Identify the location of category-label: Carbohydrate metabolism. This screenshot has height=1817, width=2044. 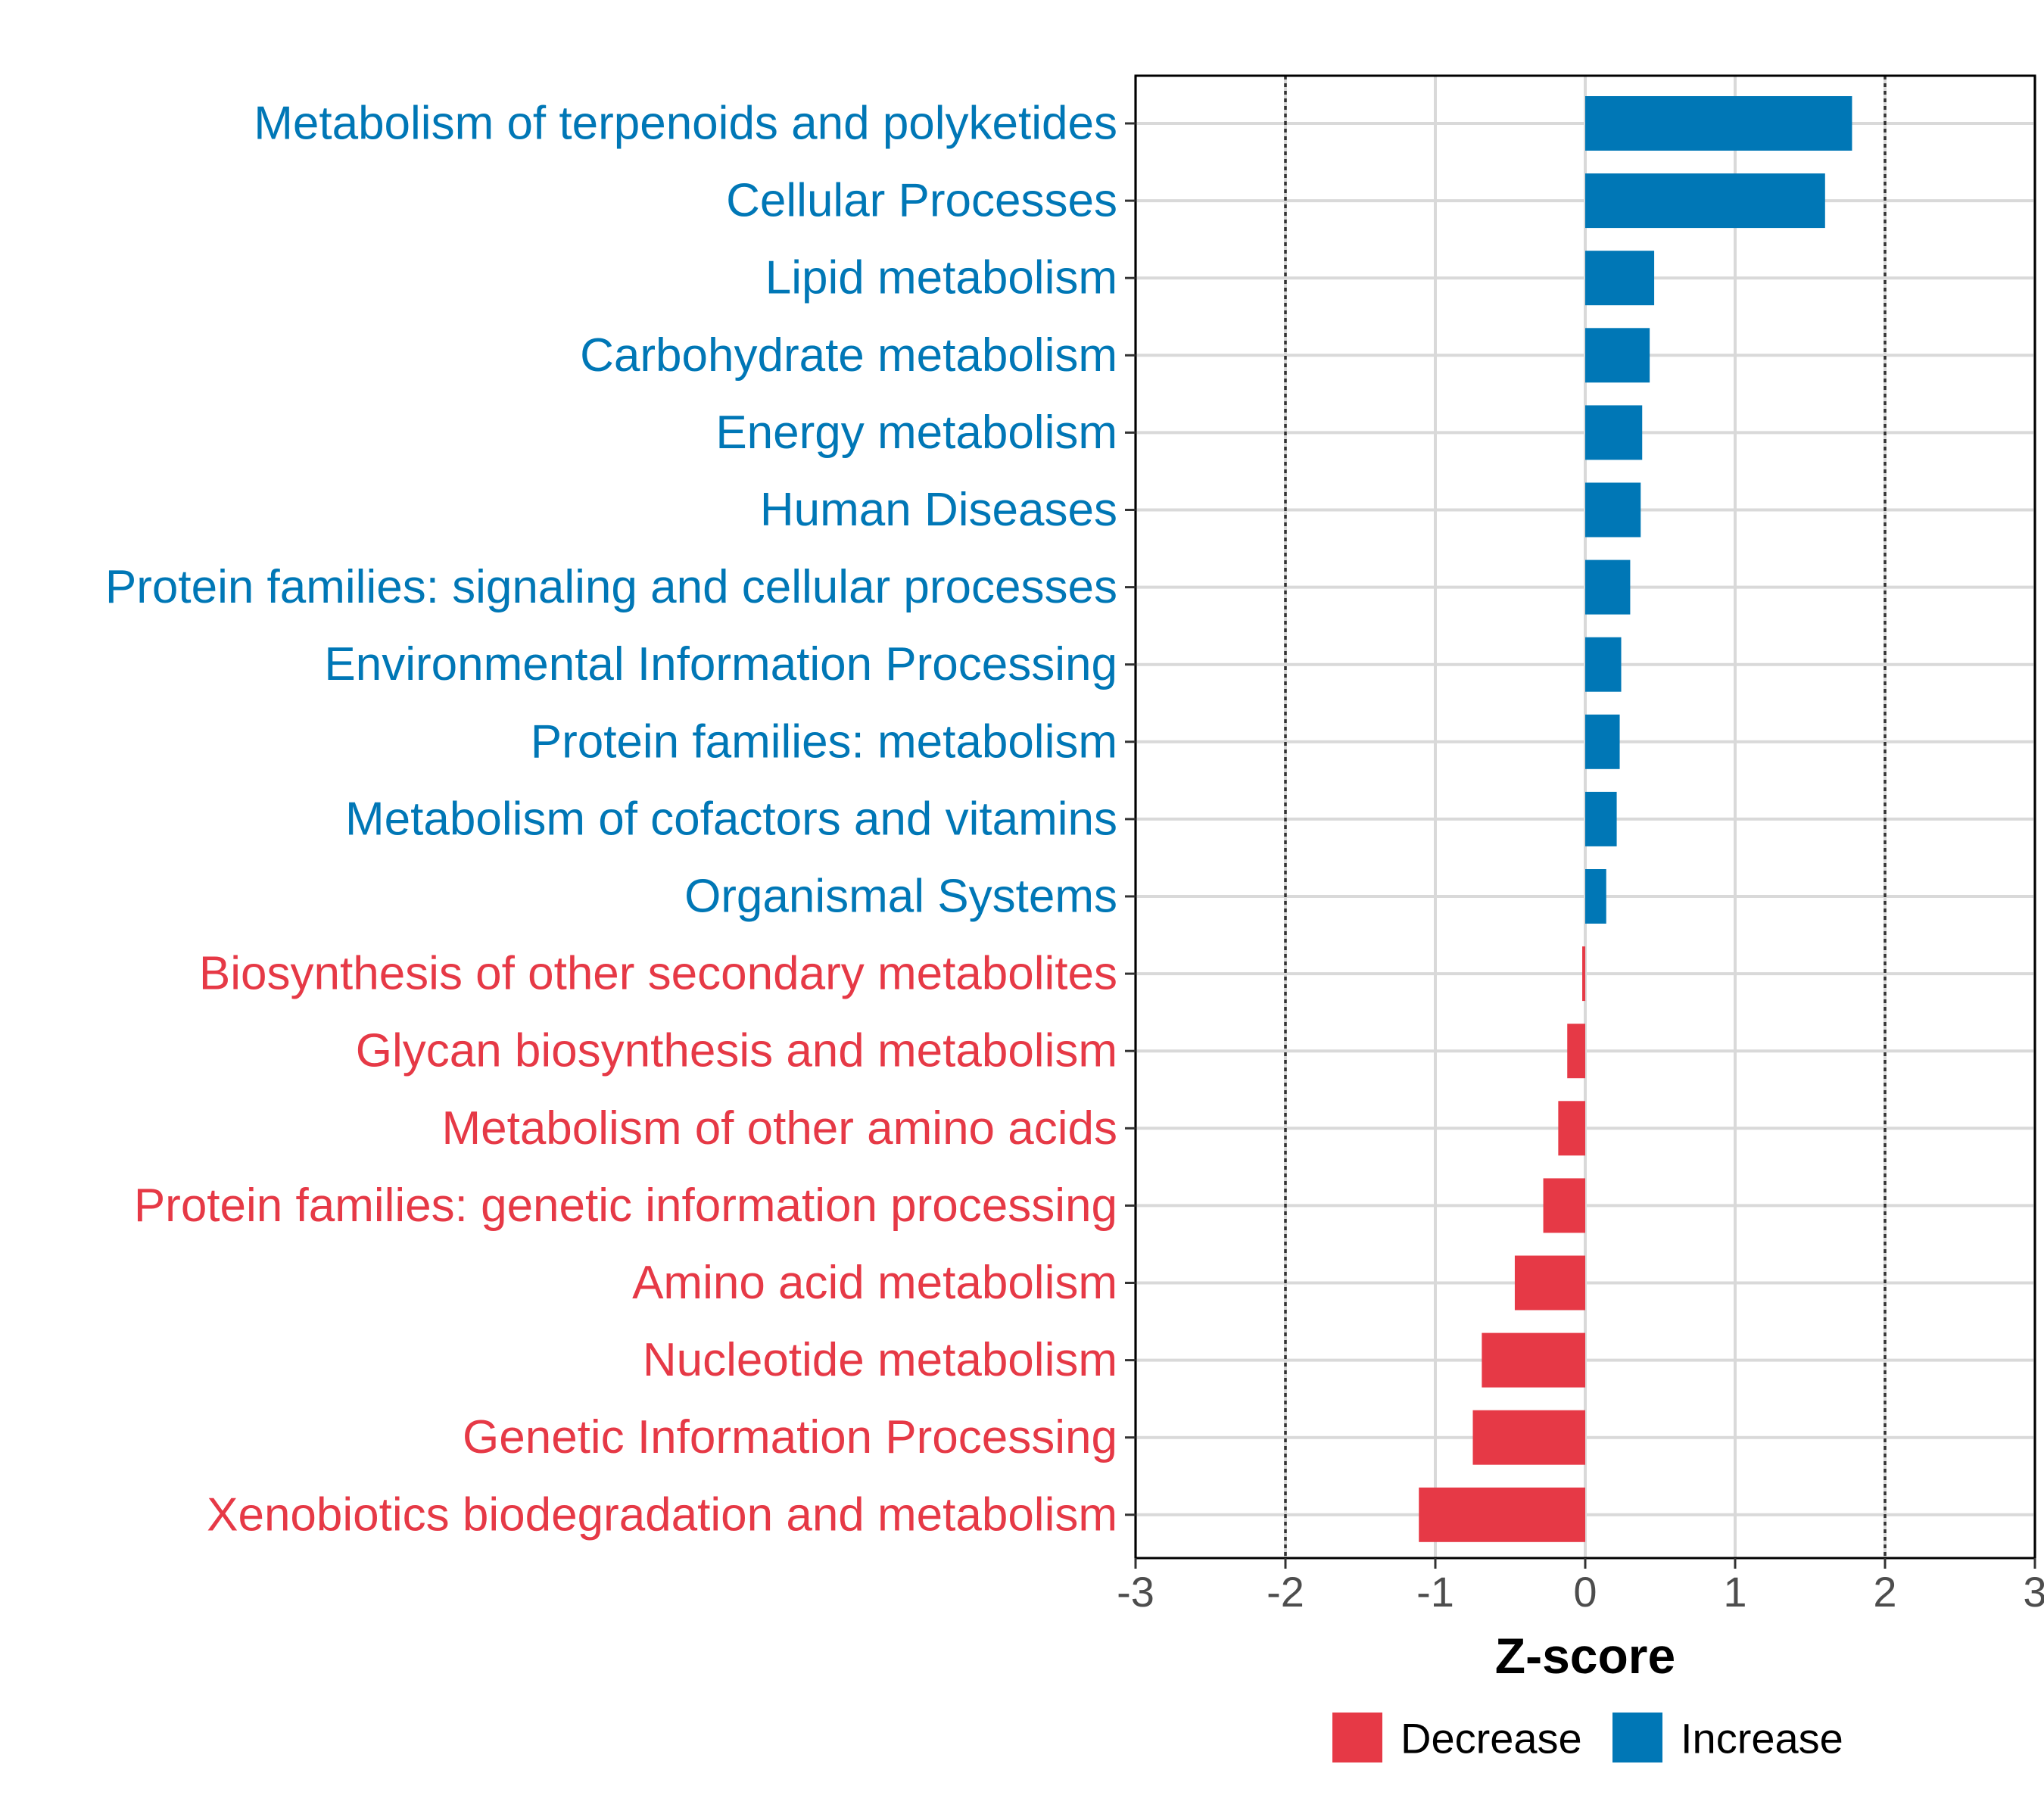
(848, 355).